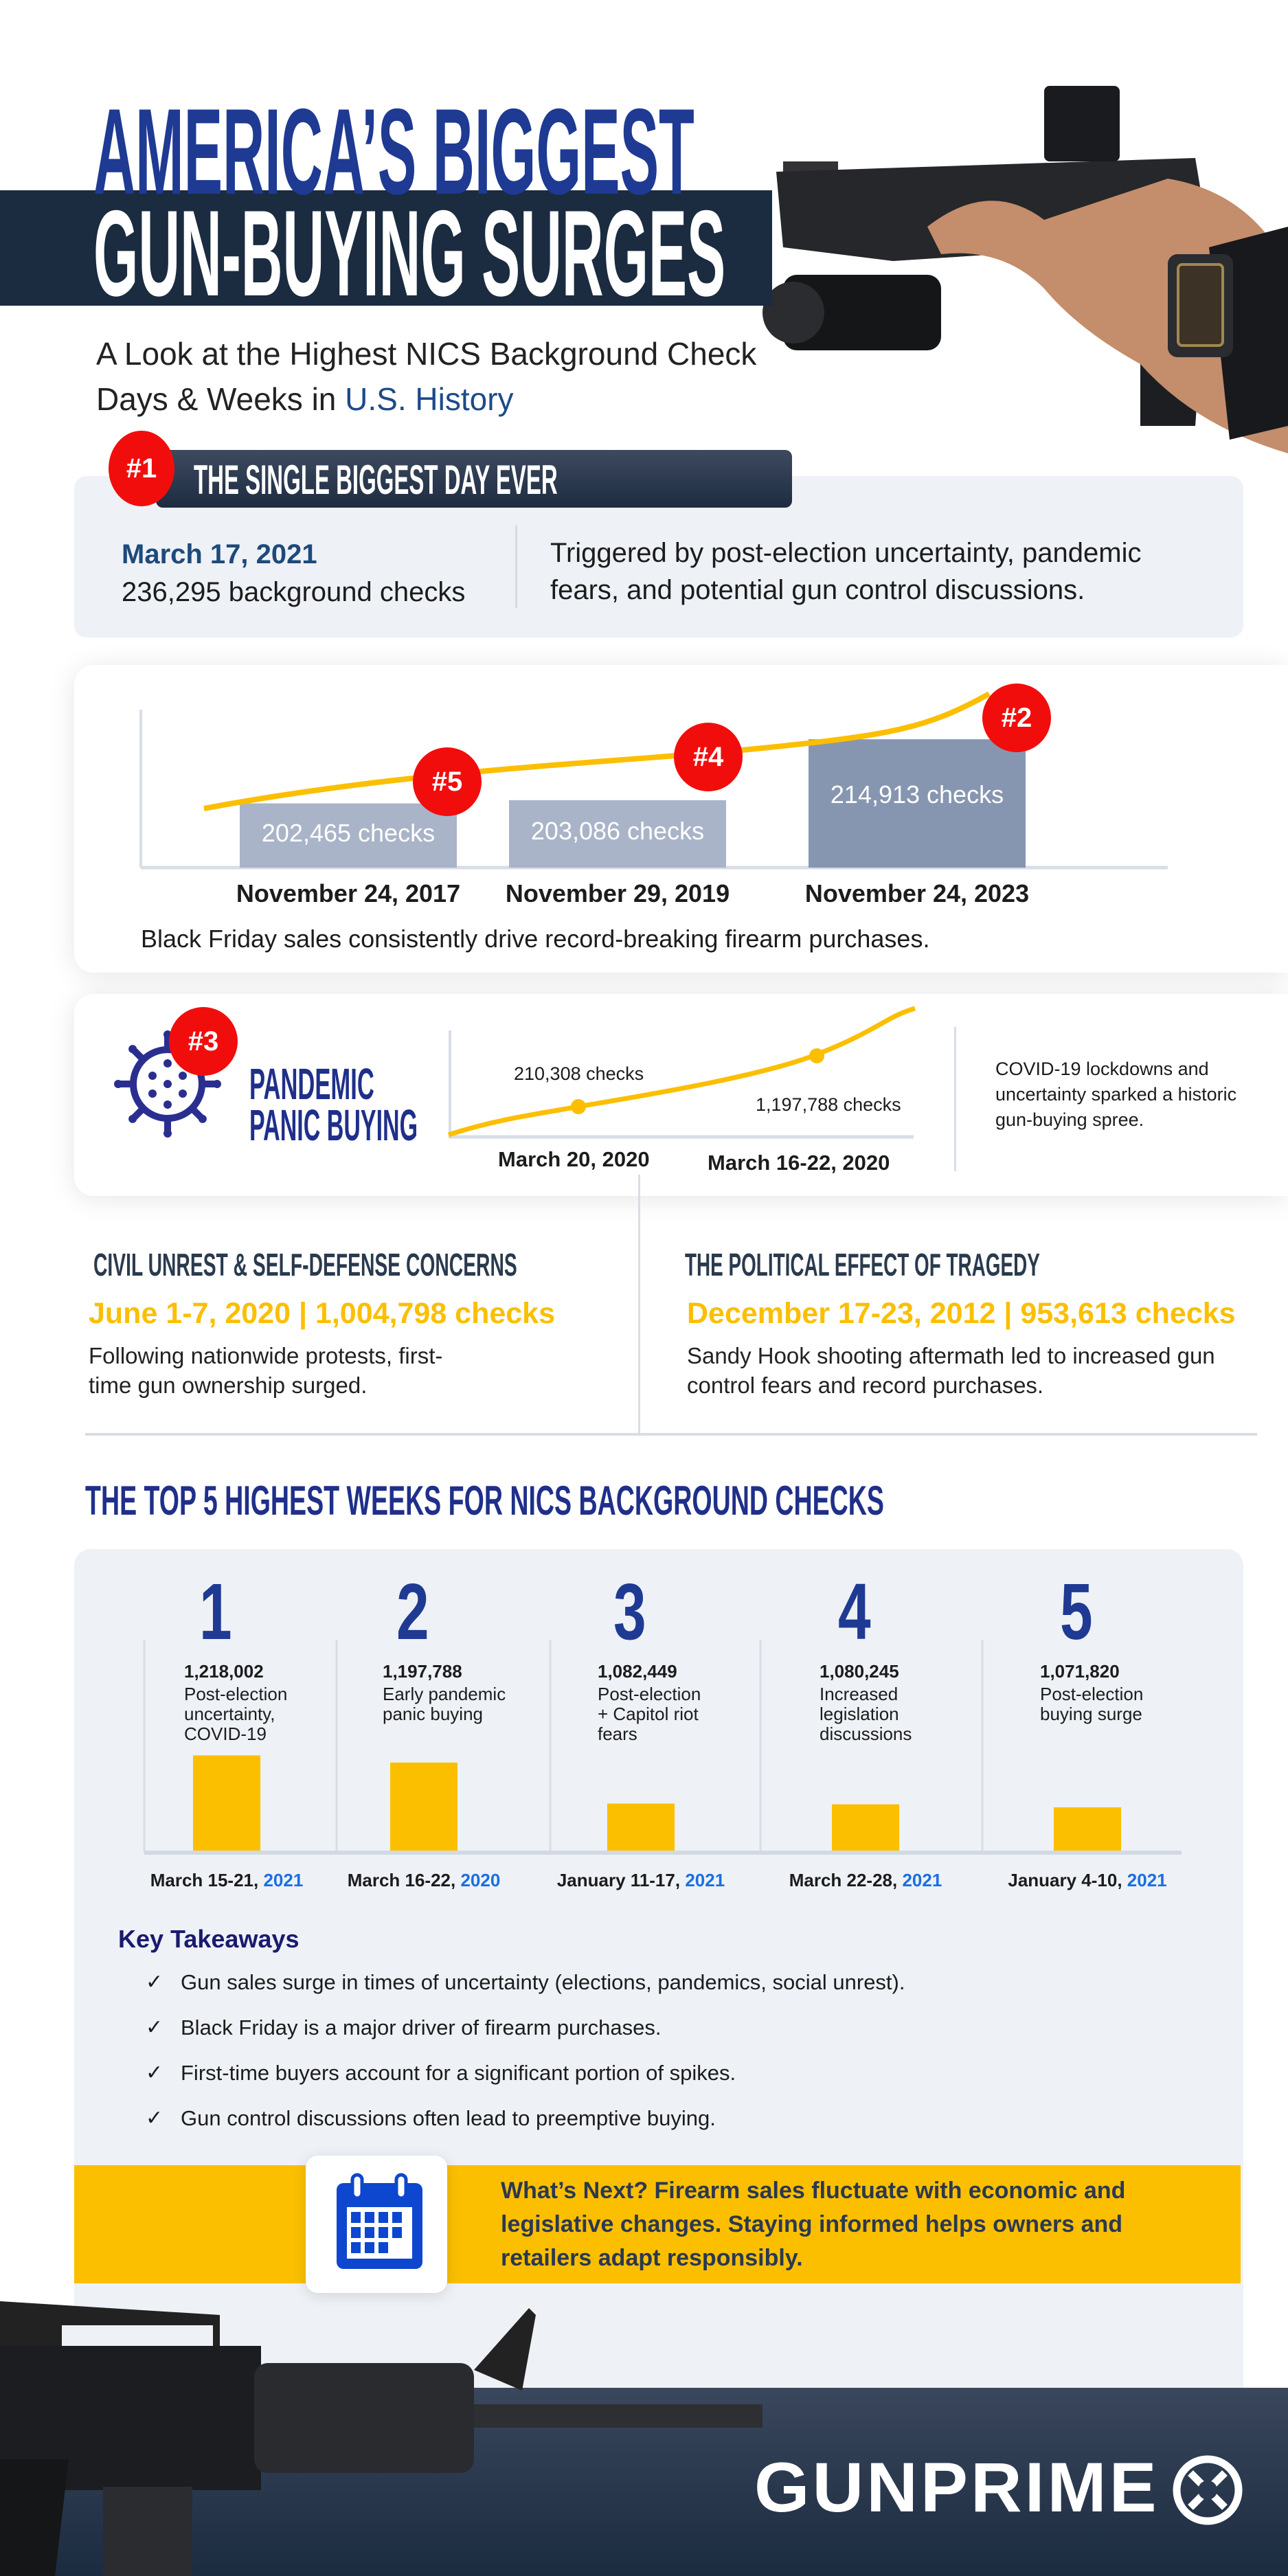 This screenshot has width=1288, height=2576. I want to click on black-friday-chart, so click(653, 780).